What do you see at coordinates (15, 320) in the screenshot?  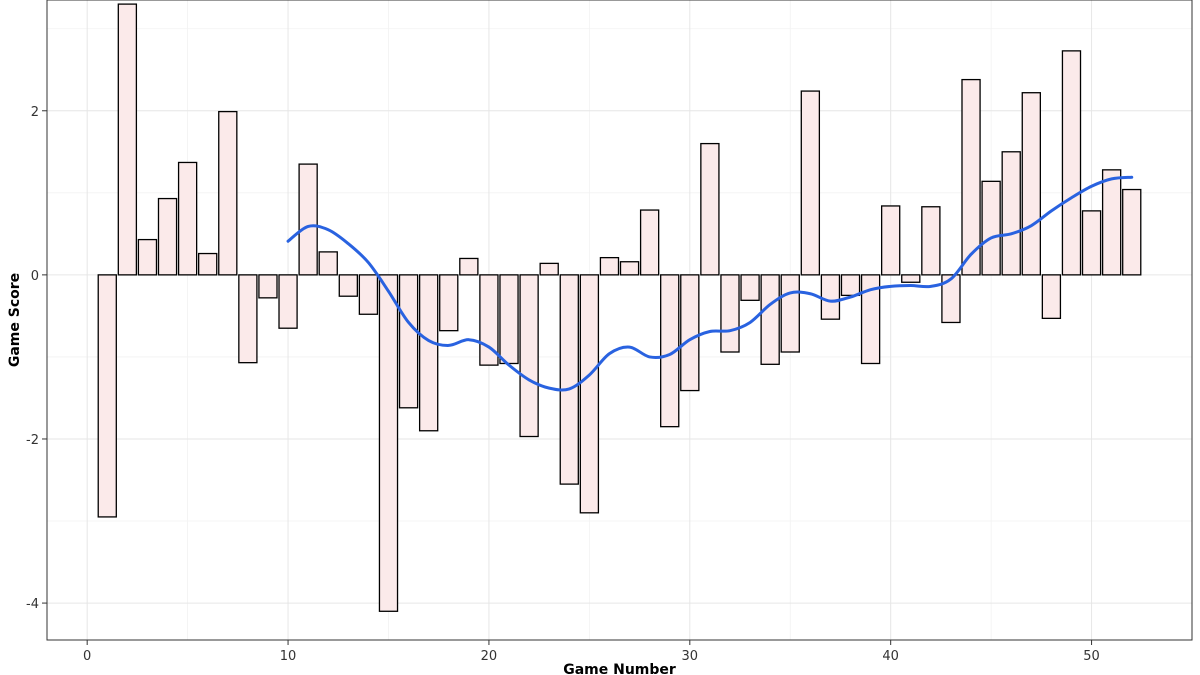 I see `y-axis-title: Game Score` at bounding box center [15, 320].